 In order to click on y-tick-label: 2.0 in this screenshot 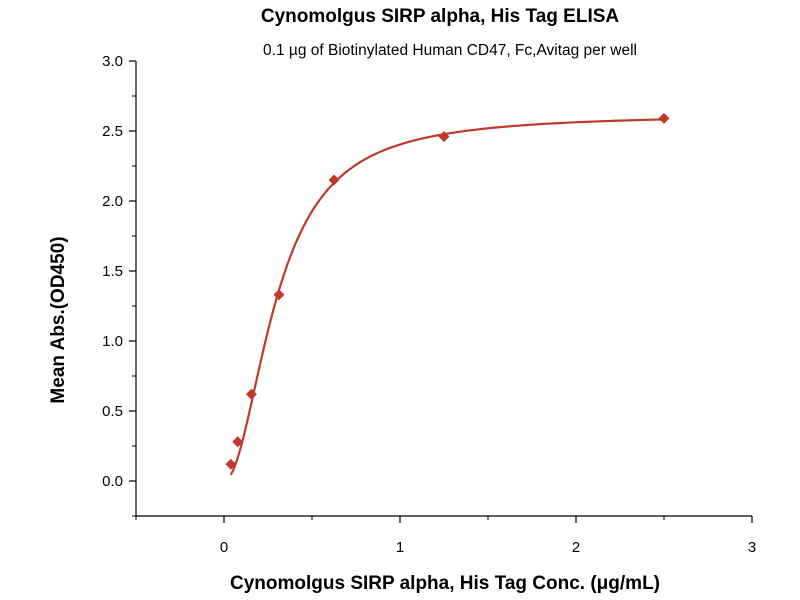, I will do `click(112, 201)`.